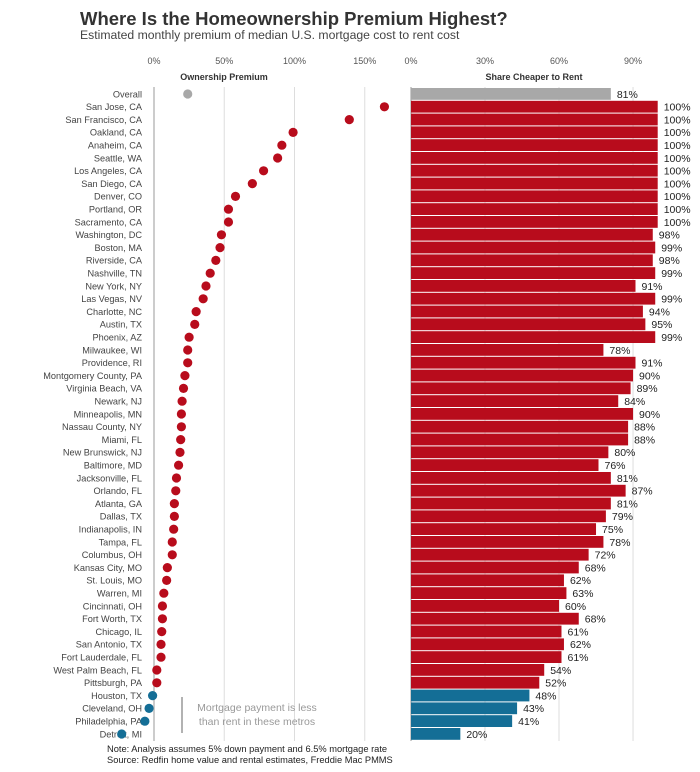 This screenshot has height=772, width=700. What do you see at coordinates (115, 274) in the screenshot?
I see `category-label: Nashville, TN` at bounding box center [115, 274].